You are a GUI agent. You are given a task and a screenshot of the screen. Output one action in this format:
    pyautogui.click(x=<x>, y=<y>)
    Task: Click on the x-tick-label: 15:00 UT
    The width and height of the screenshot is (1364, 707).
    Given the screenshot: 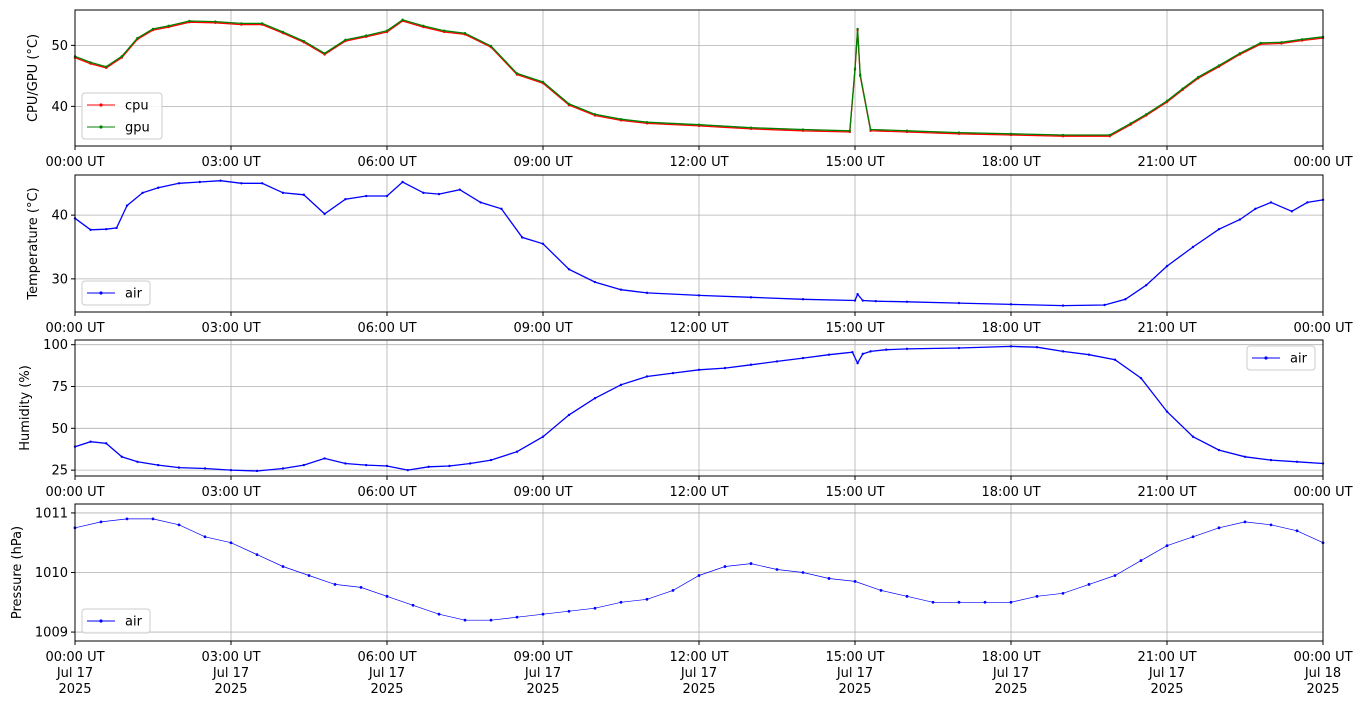 What is the action you would take?
    pyautogui.click(x=854, y=162)
    